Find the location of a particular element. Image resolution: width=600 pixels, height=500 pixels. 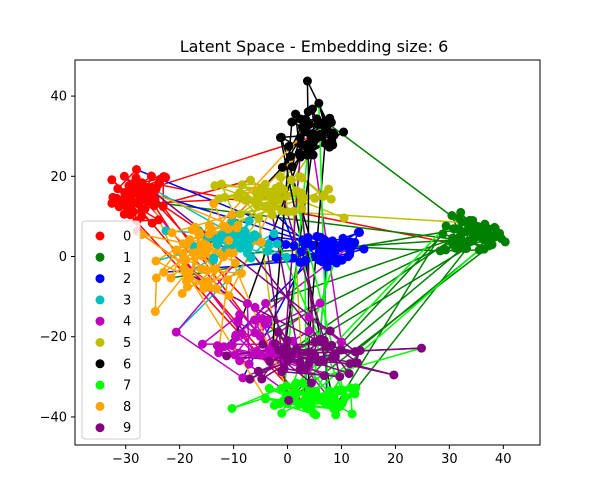

x-tick-label: 0 is located at coordinates (287, 459).